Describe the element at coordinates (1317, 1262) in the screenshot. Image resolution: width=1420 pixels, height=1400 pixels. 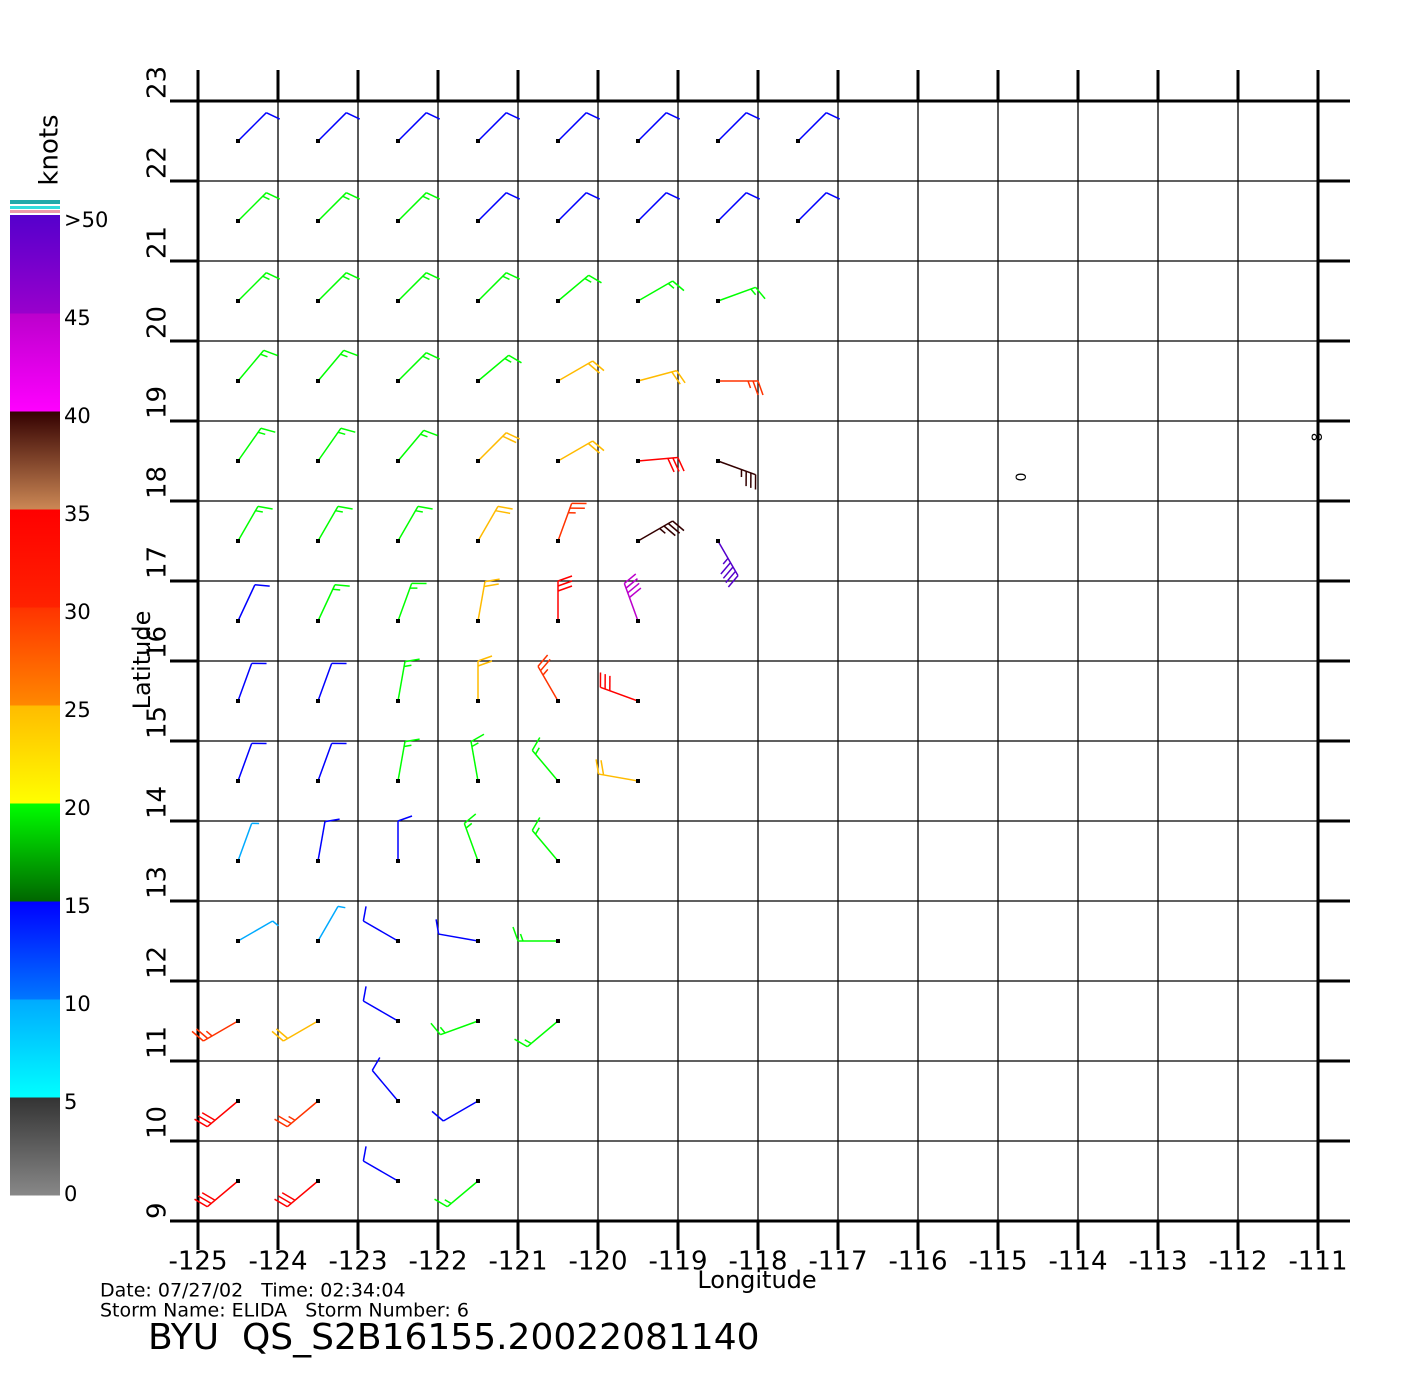
I see `x-tick-label: -111` at that location.